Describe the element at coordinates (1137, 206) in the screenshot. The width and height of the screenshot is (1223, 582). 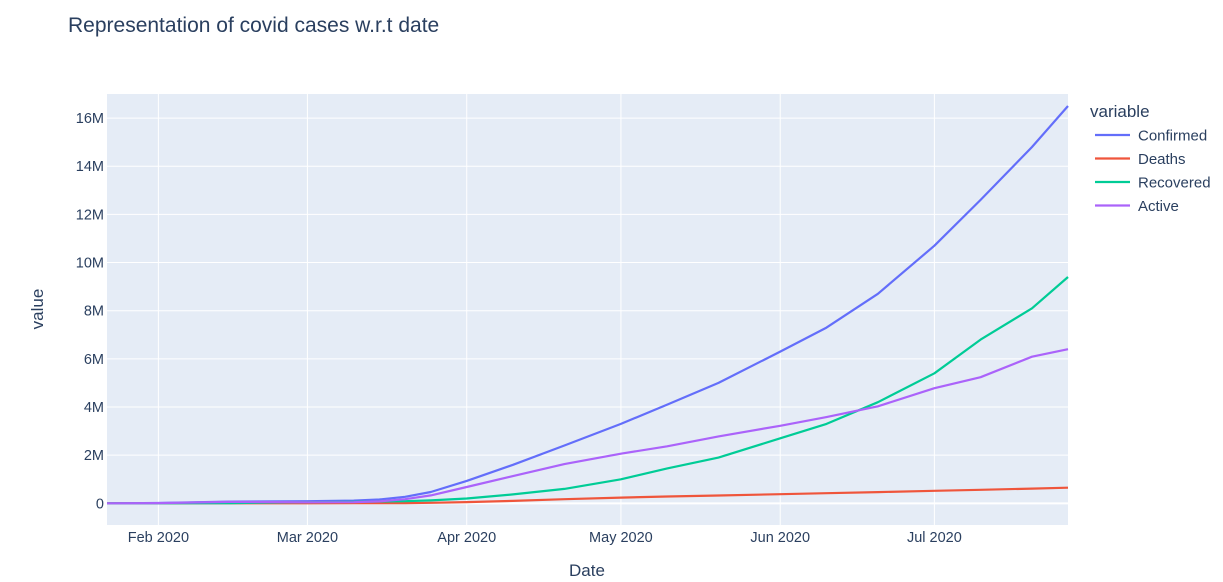
I see `legend-item-active: Active` at that location.